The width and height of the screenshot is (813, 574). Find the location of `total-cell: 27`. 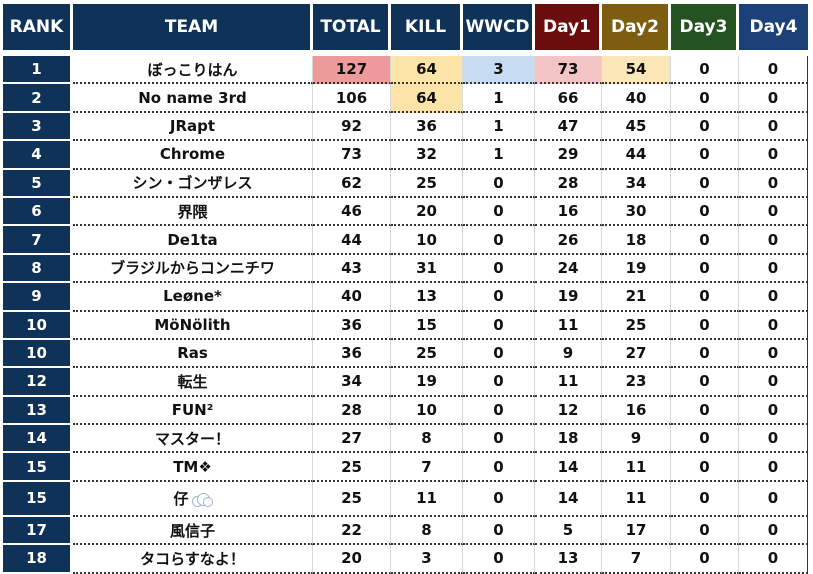

total-cell: 27 is located at coordinates (352, 439).